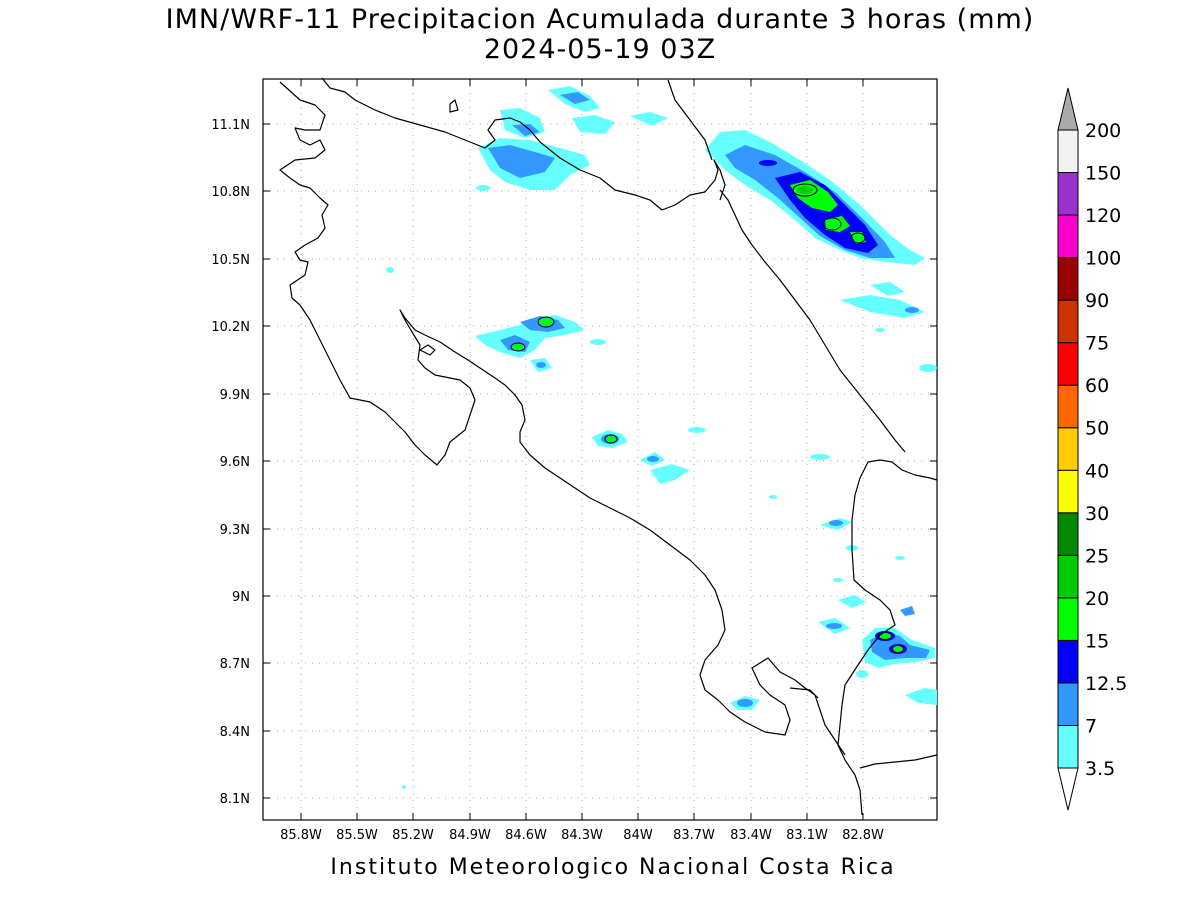 Image resolution: width=1200 pixels, height=900 pixels. I want to click on lat-label: 11.1N, so click(230, 125).